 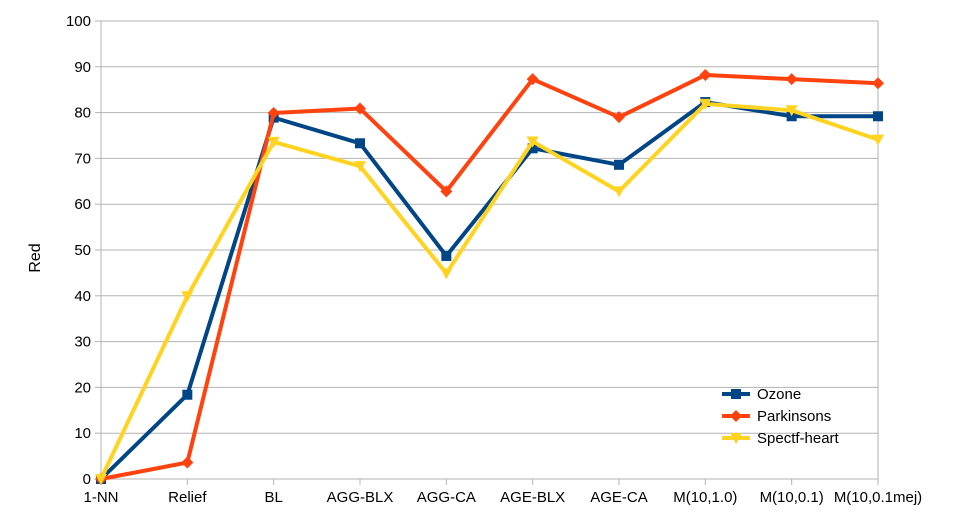 What do you see at coordinates (82, 204) in the screenshot?
I see `y-tick-label: 60` at bounding box center [82, 204].